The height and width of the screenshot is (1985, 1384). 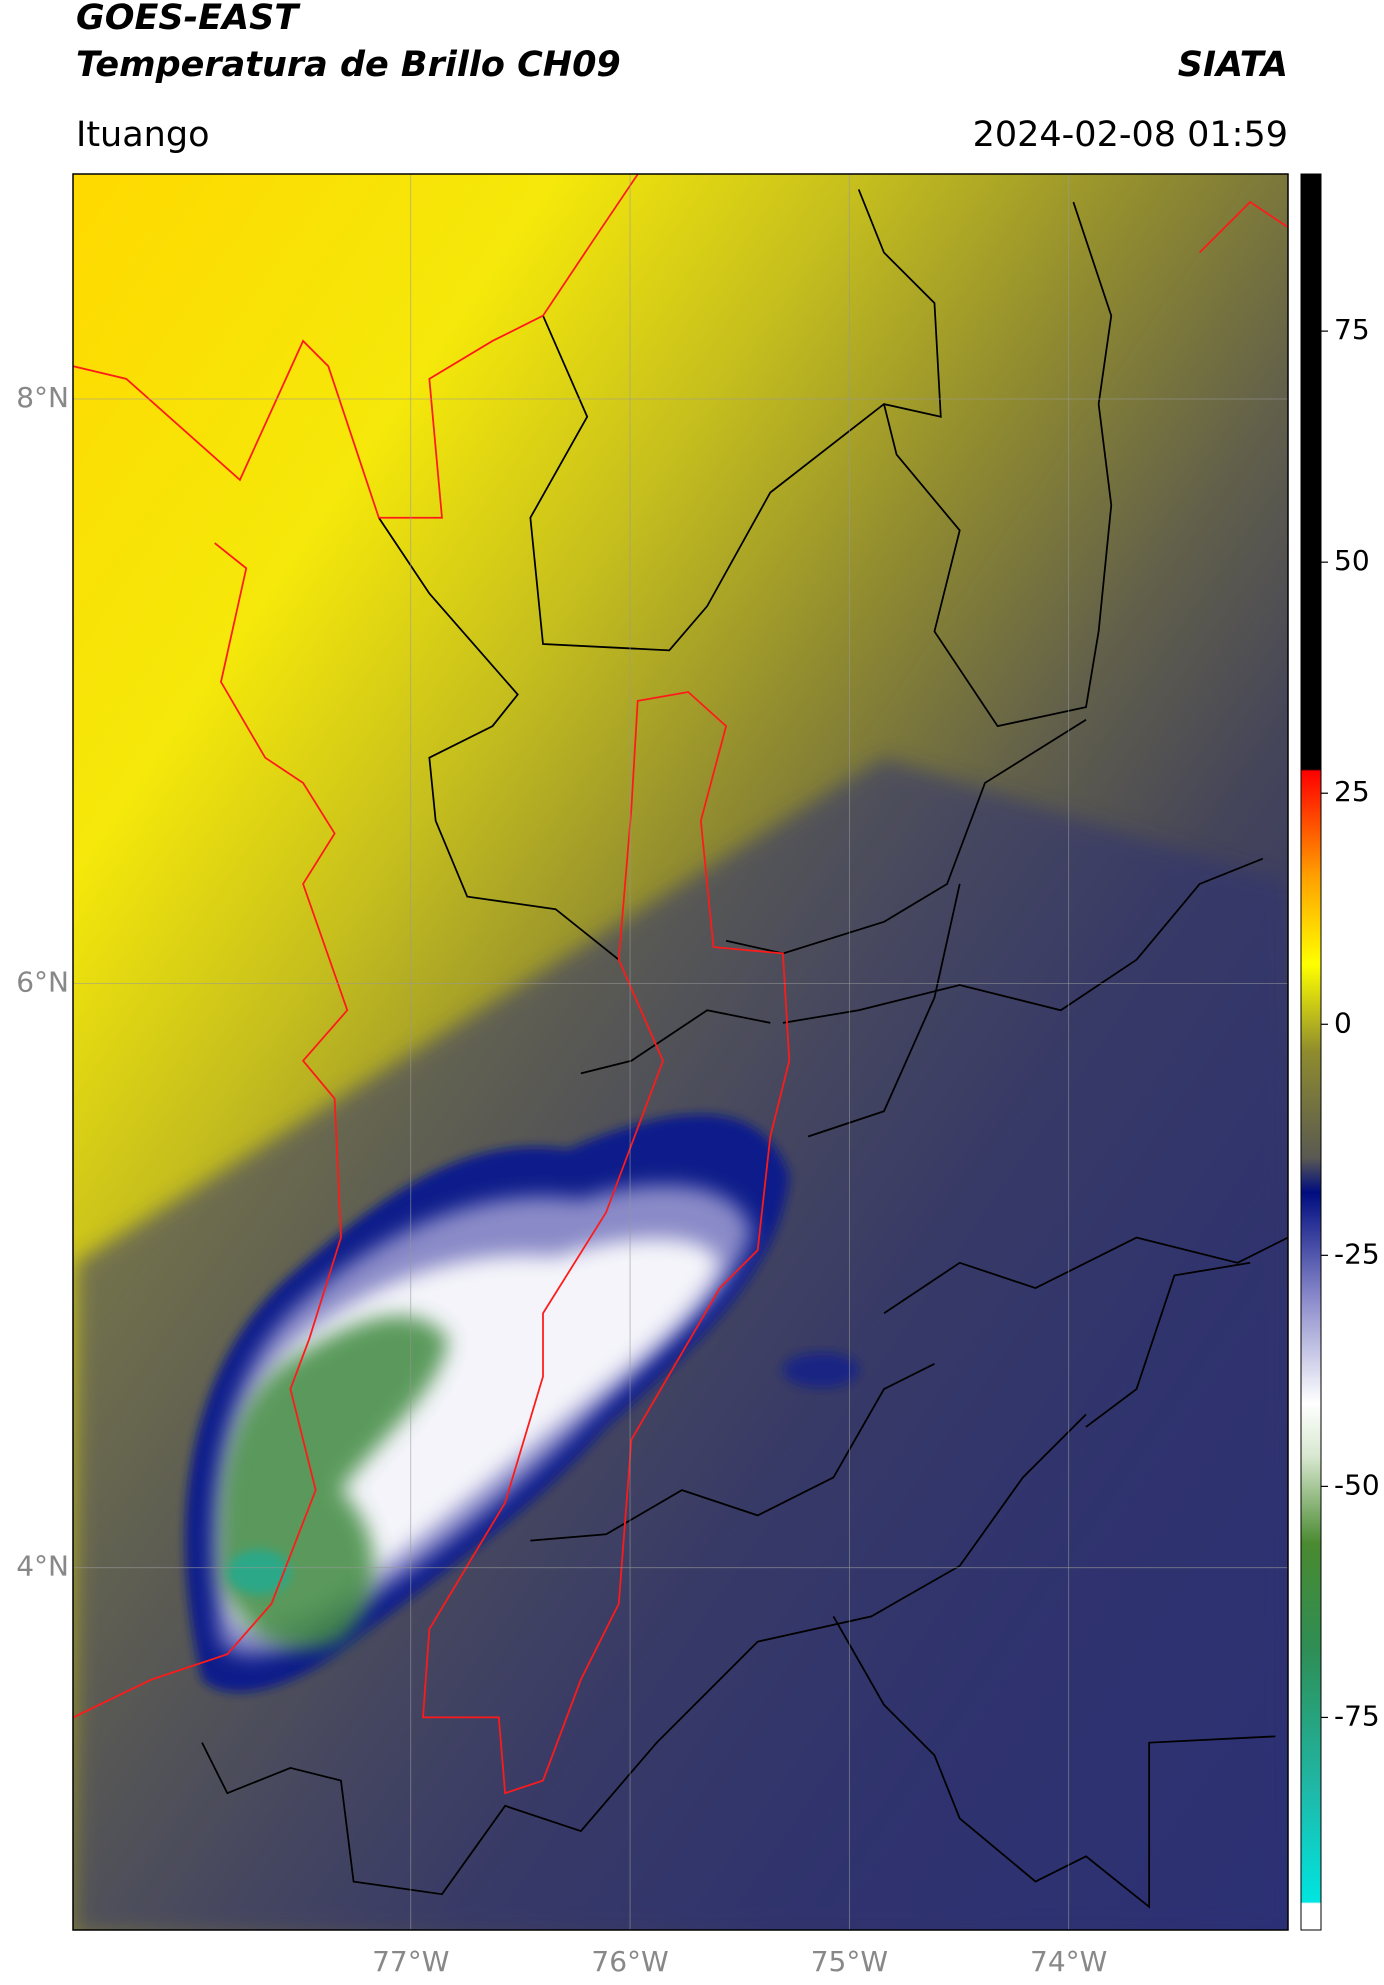 What do you see at coordinates (42, 1566) in the screenshot?
I see `lat-label: 4°N` at bounding box center [42, 1566].